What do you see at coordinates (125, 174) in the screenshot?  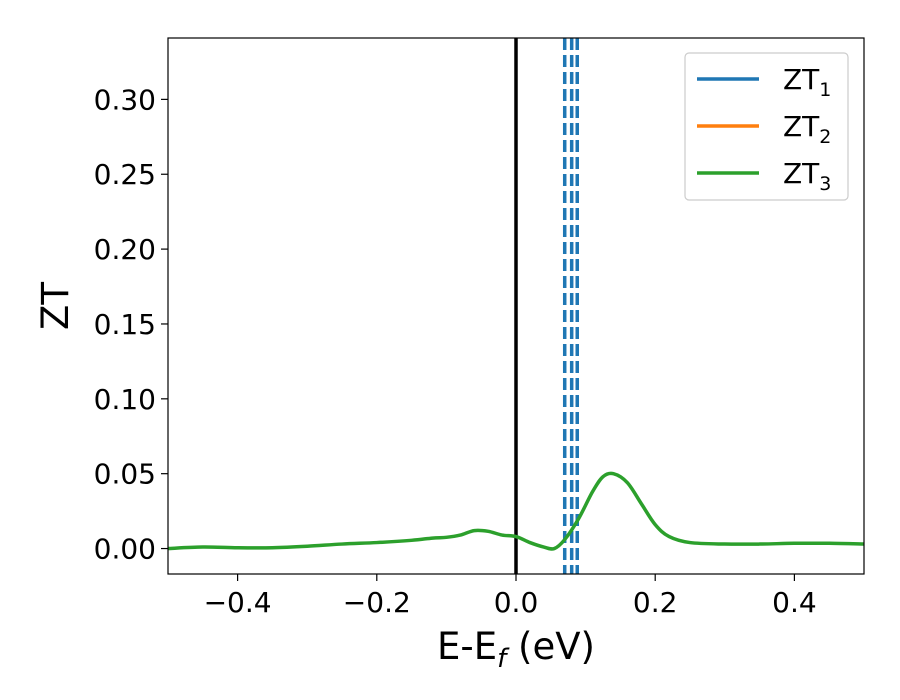 I see `y-tick-label: 0.25` at bounding box center [125, 174].